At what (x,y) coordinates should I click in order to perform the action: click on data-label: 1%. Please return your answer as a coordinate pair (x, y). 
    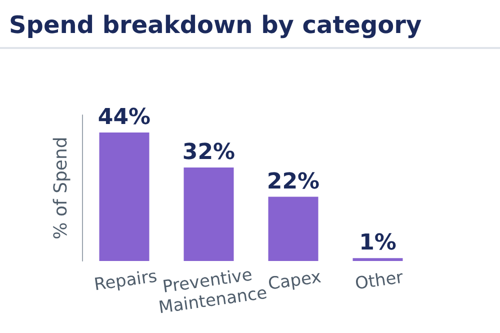
    Looking at the image, I should click on (377, 243).